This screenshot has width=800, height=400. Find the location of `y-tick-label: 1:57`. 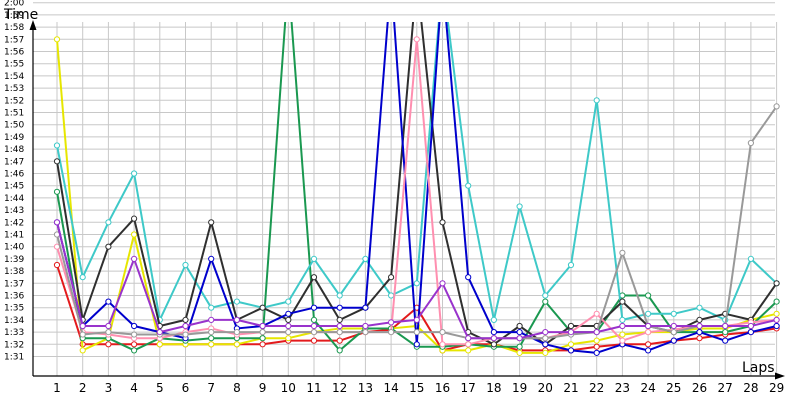

y-tick-label: 1:57 is located at coordinates (14, 40).